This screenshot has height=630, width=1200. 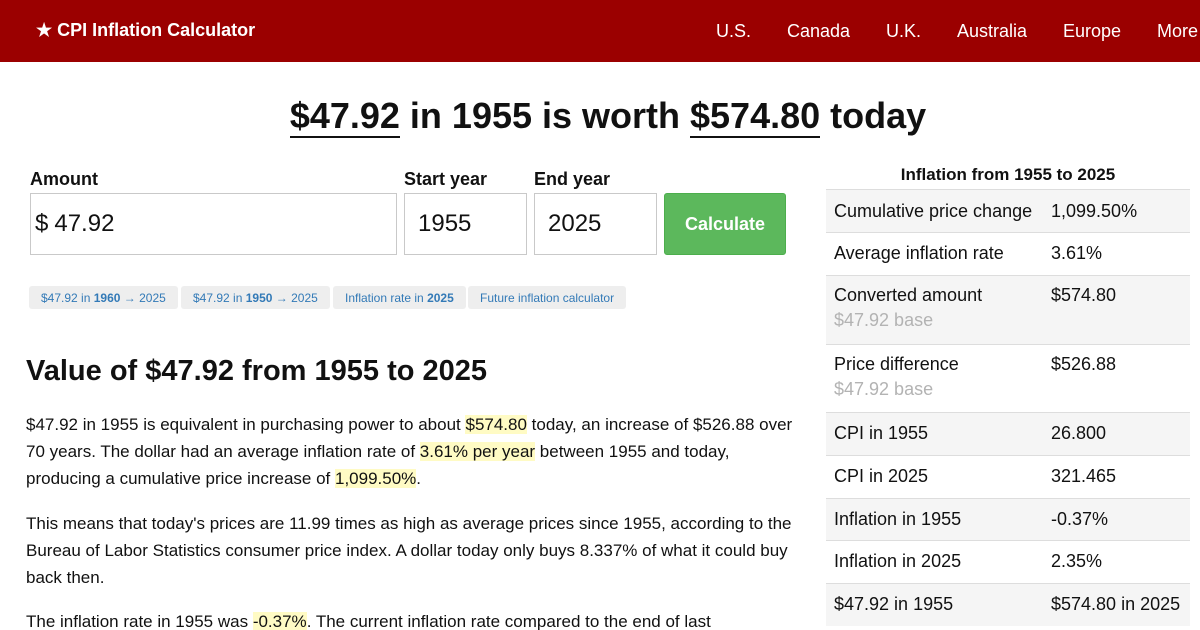 I want to click on calculate-button: Calculate, so click(x=725, y=224).